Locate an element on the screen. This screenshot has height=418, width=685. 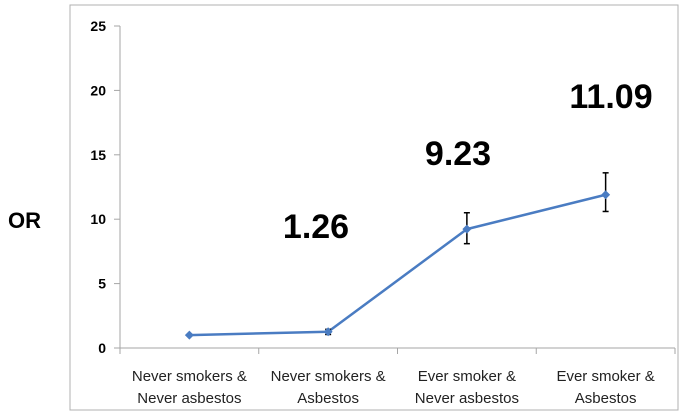
data-value-label: 11.09 is located at coordinates (610, 97).